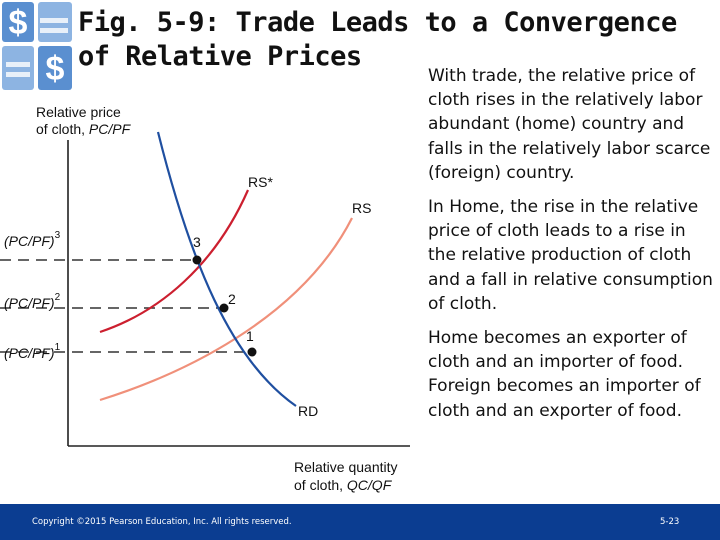 The height and width of the screenshot is (540, 720). I want to click on rs-label: RS, so click(361, 208).